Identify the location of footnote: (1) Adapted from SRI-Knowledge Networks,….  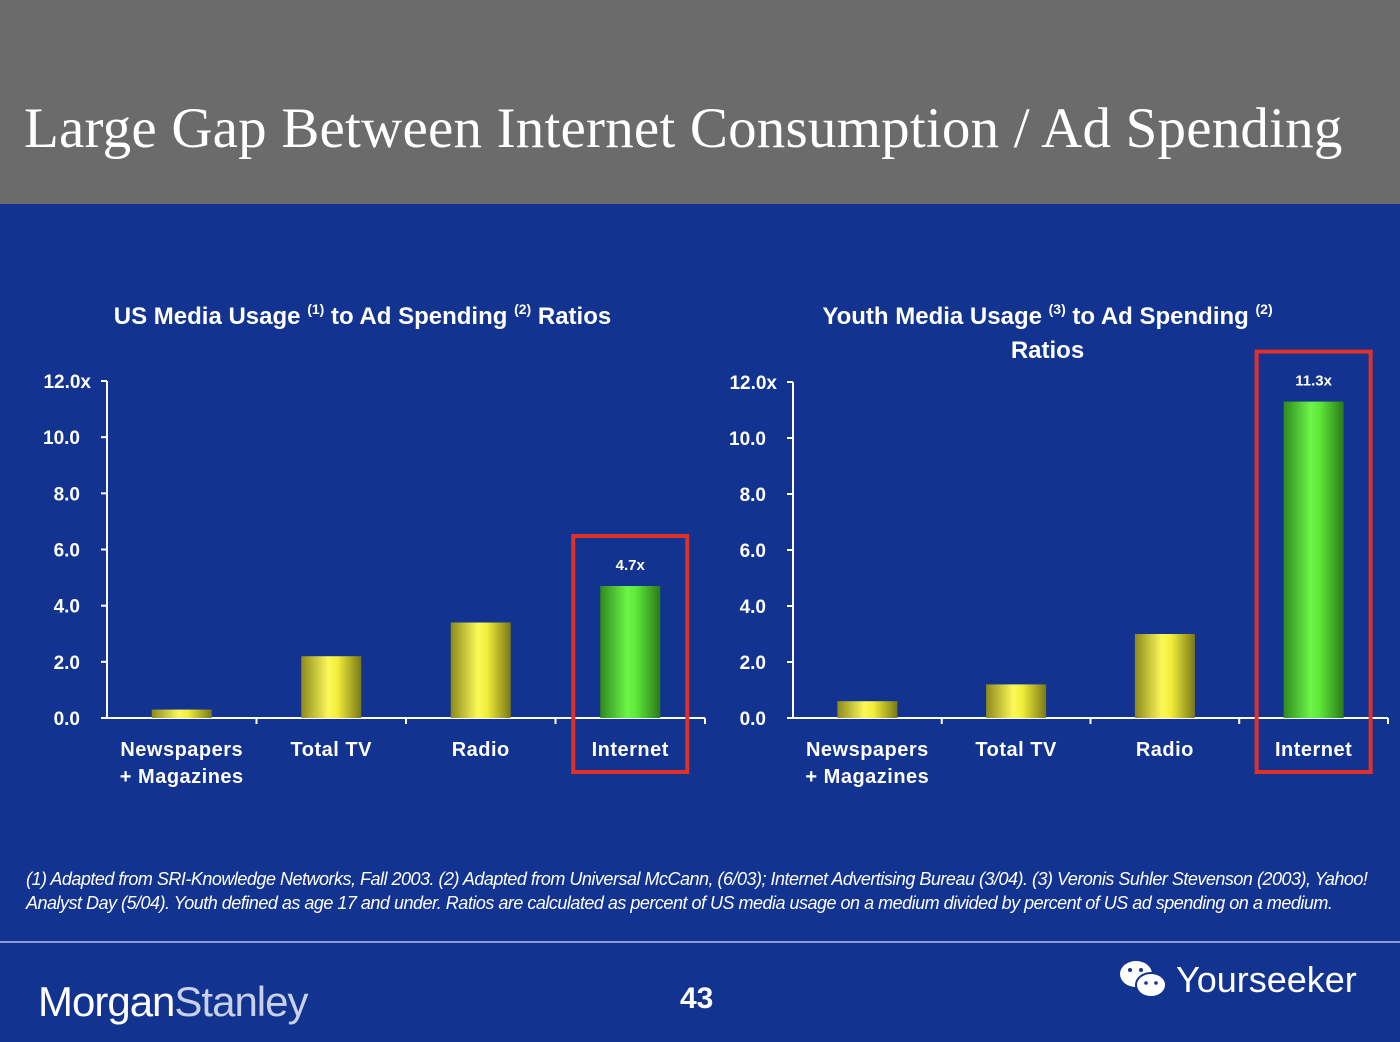
(697, 891).